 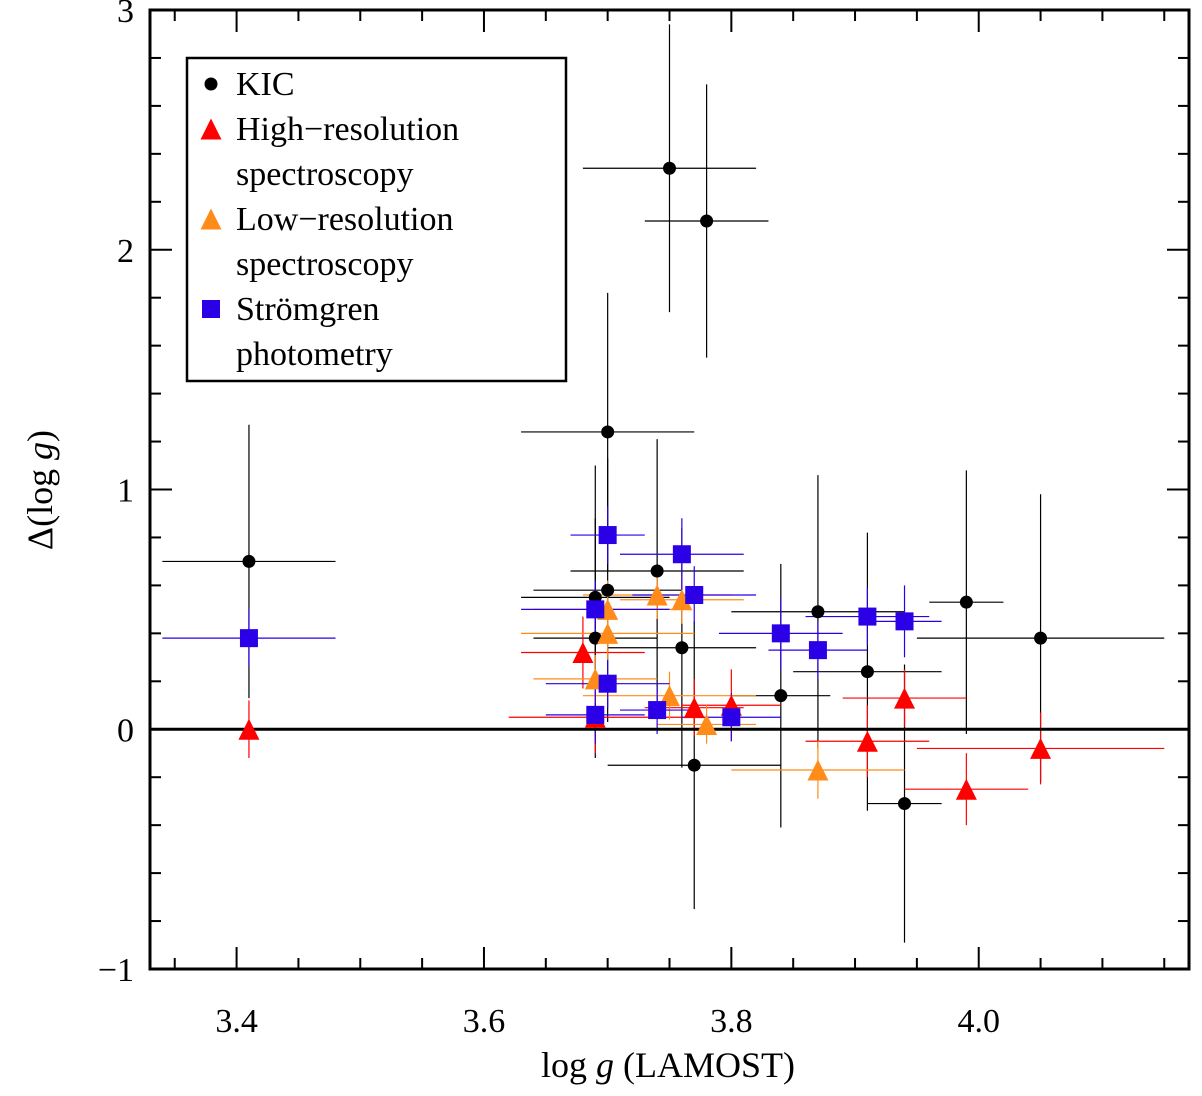 What do you see at coordinates (125, 491) in the screenshot?
I see `y-tick-label: 1` at bounding box center [125, 491].